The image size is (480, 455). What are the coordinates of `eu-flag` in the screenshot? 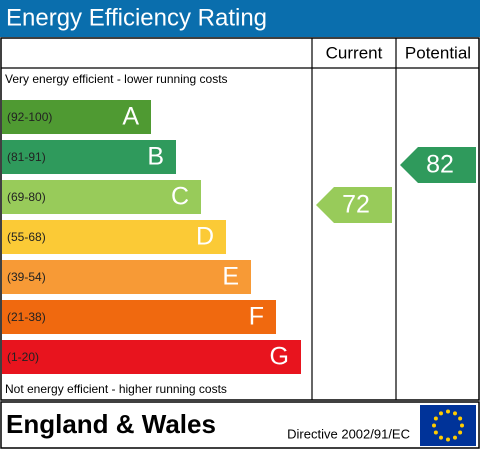 It's located at (448, 425).